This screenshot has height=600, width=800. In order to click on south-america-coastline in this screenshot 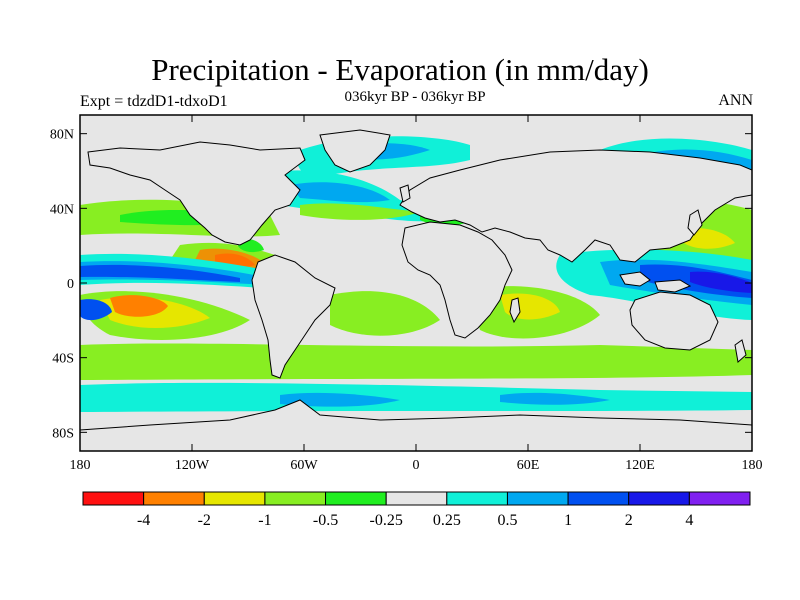, I will do `click(293, 316)`.